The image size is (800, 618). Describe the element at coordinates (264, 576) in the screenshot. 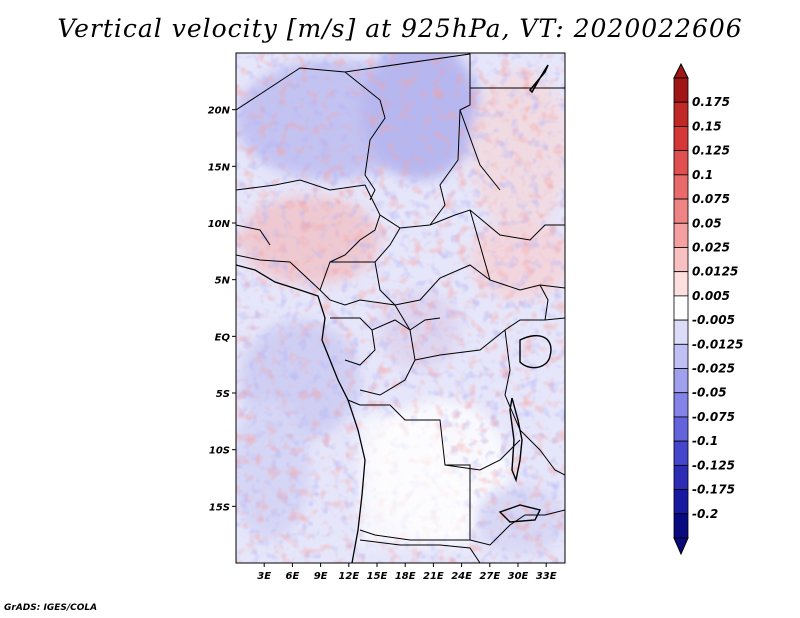

I see `x-tick-label: 3E` at that location.